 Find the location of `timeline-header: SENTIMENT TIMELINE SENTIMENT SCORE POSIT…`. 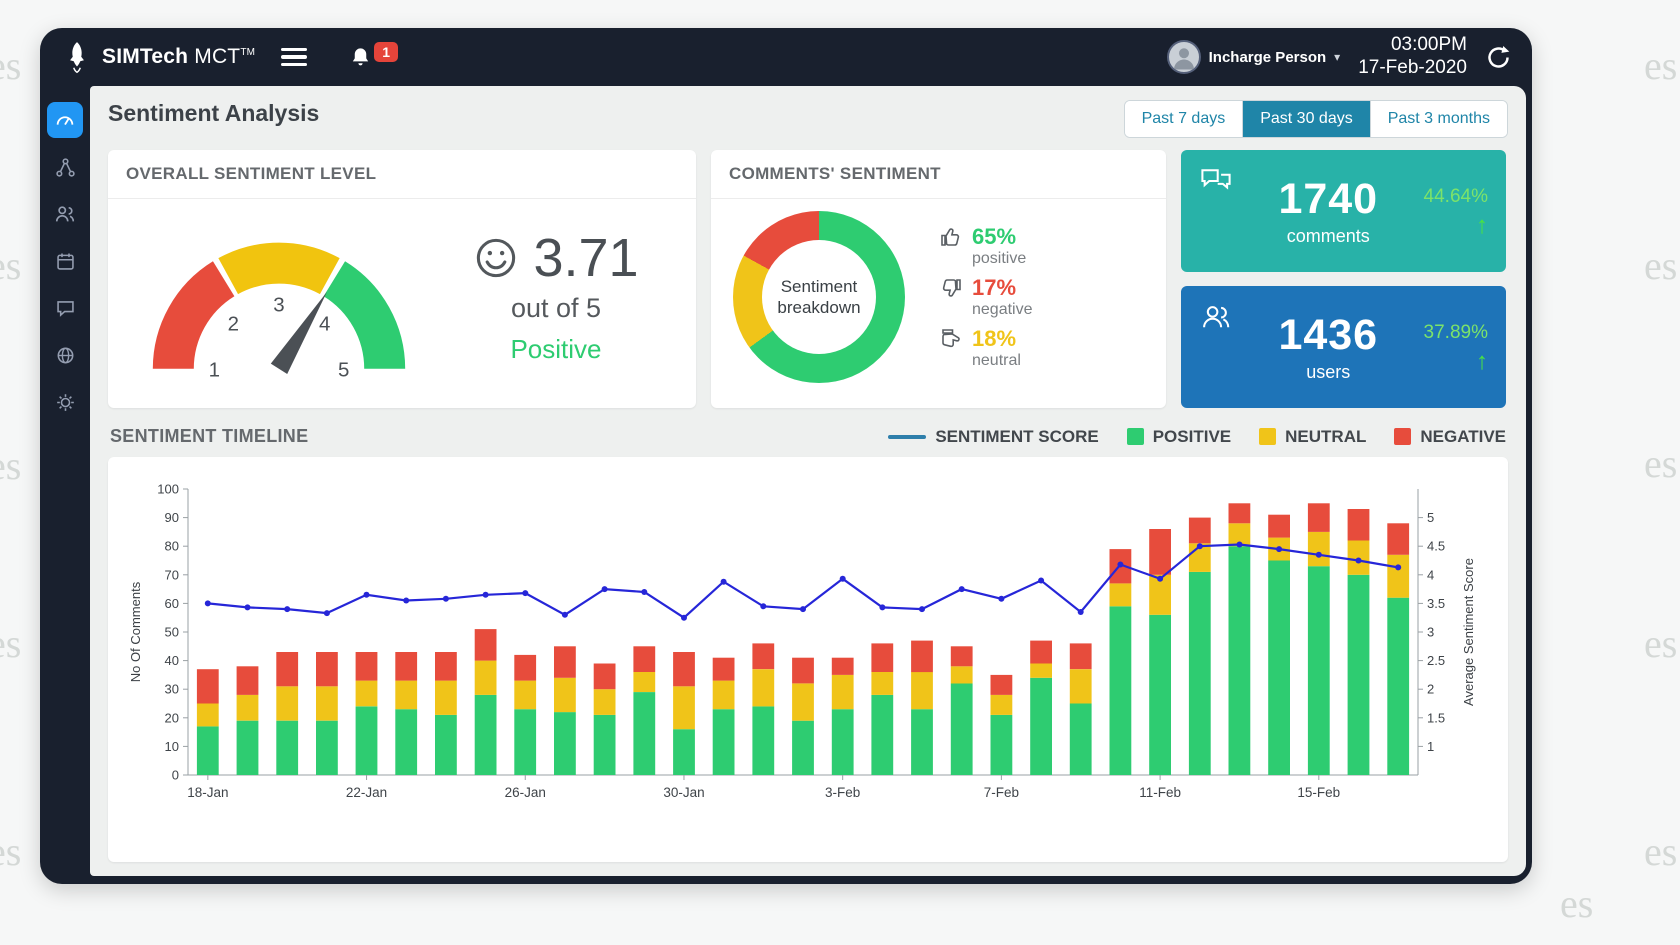

timeline-header: SENTIMENT TIMELINE SENTIMENT SCORE POSIT… is located at coordinates (808, 436).